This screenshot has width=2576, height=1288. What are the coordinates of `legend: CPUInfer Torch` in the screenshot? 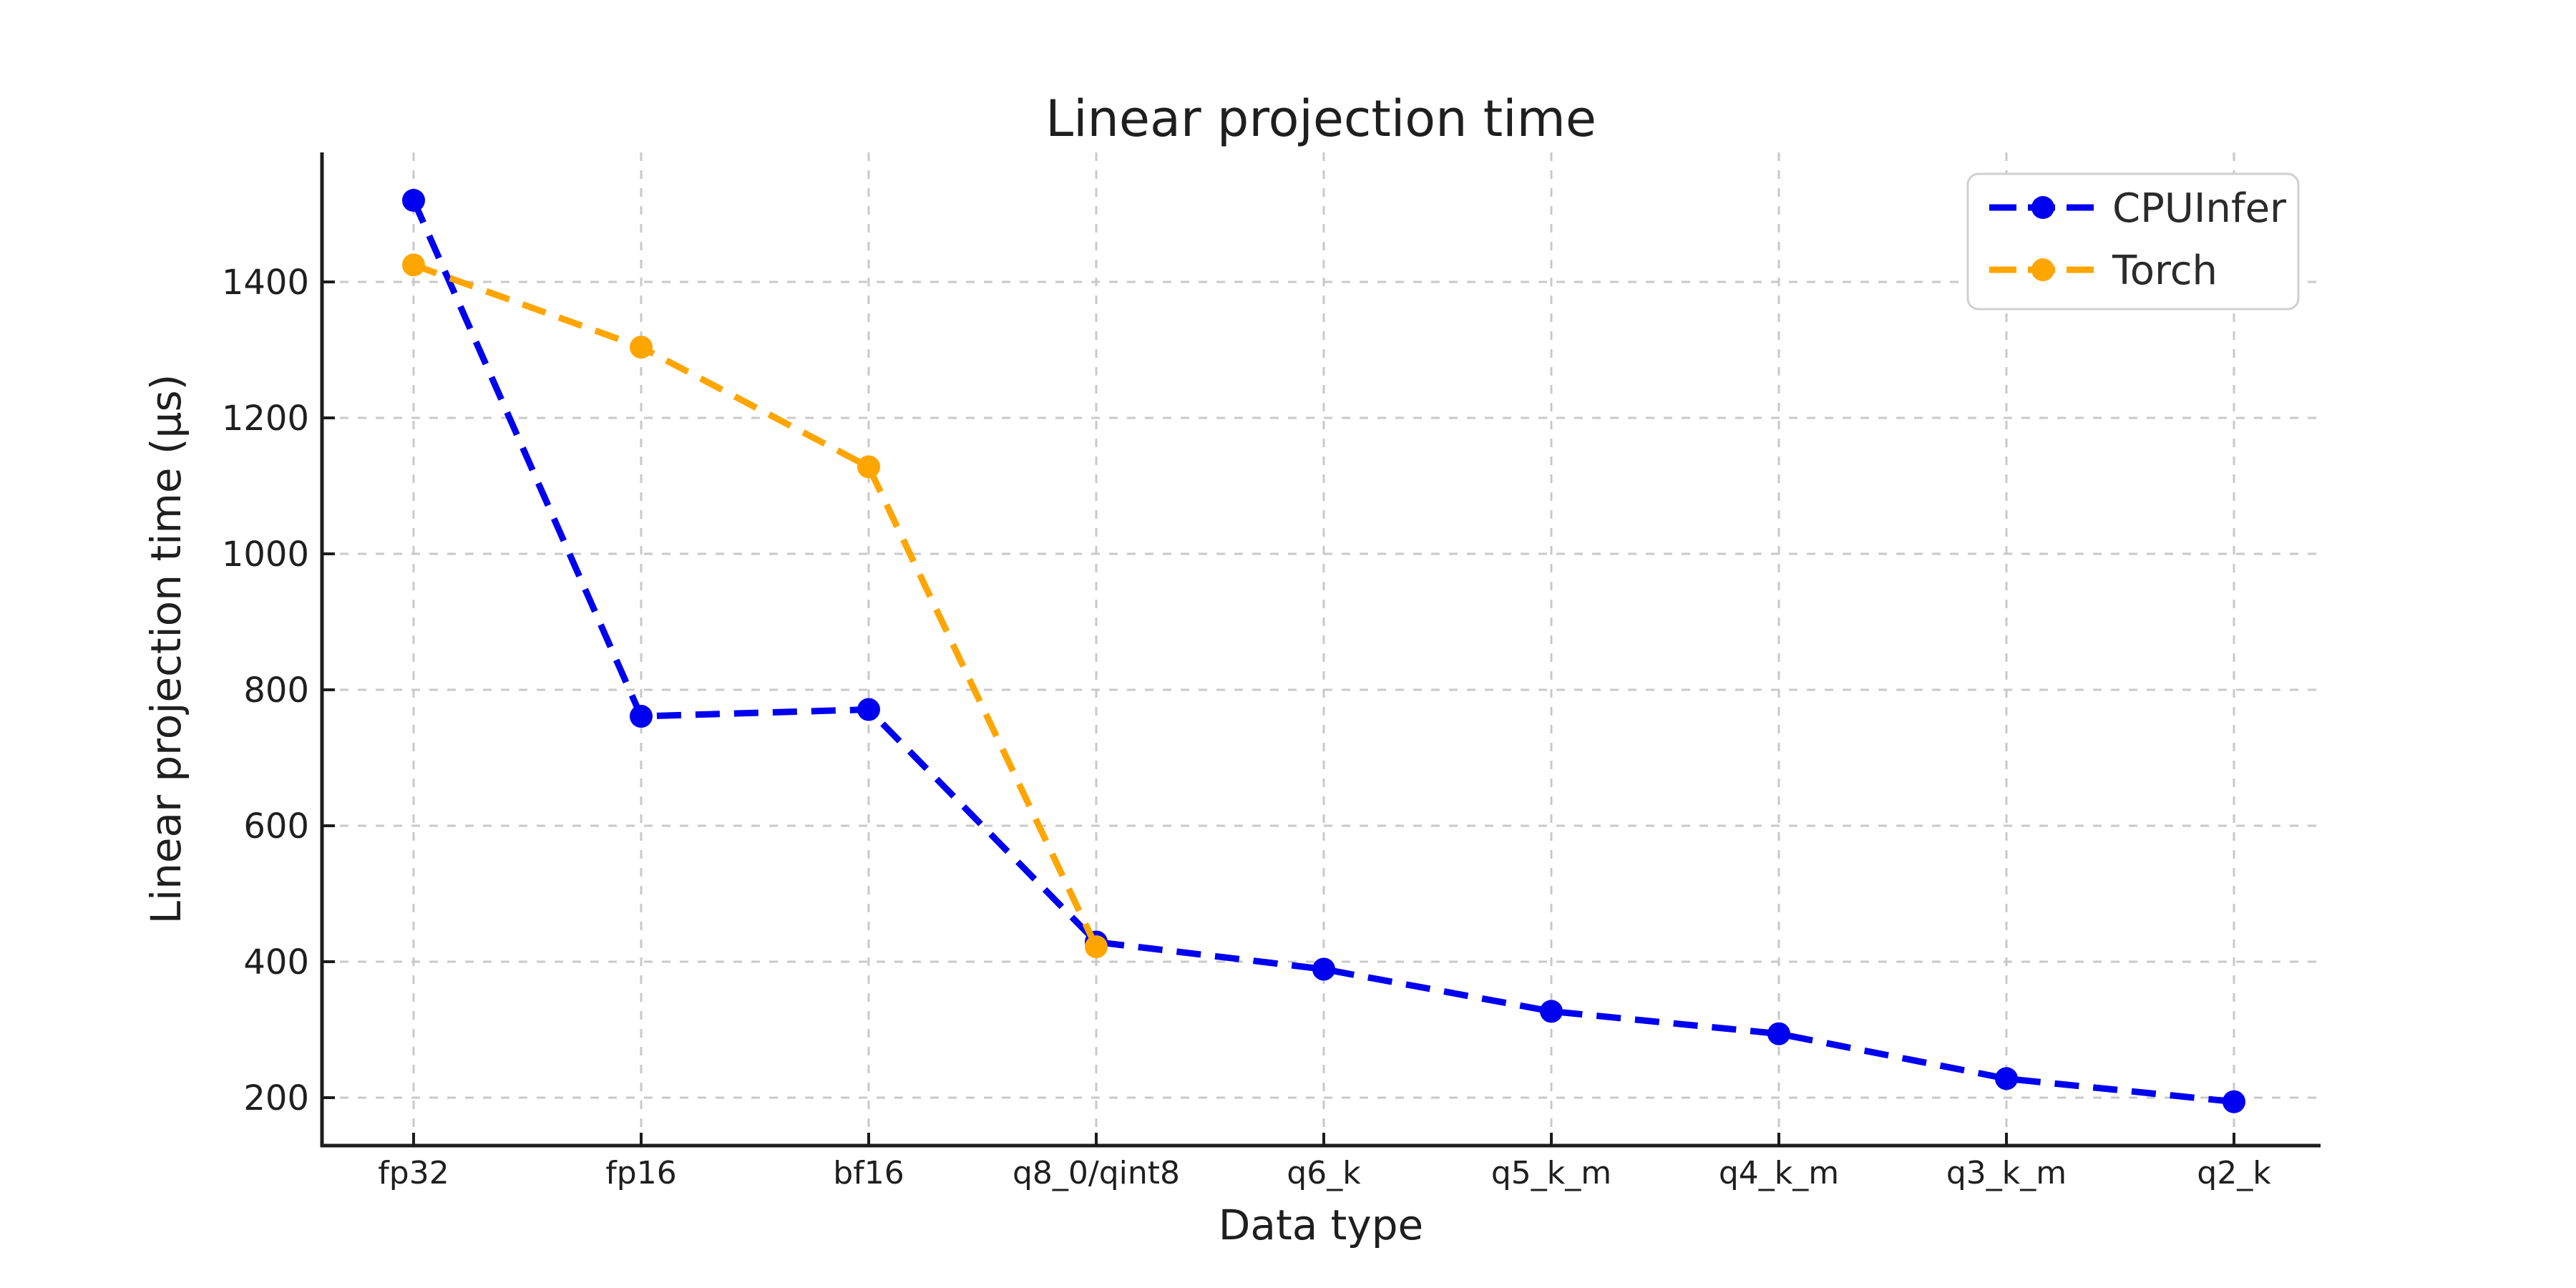 It's located at (2133, 241).